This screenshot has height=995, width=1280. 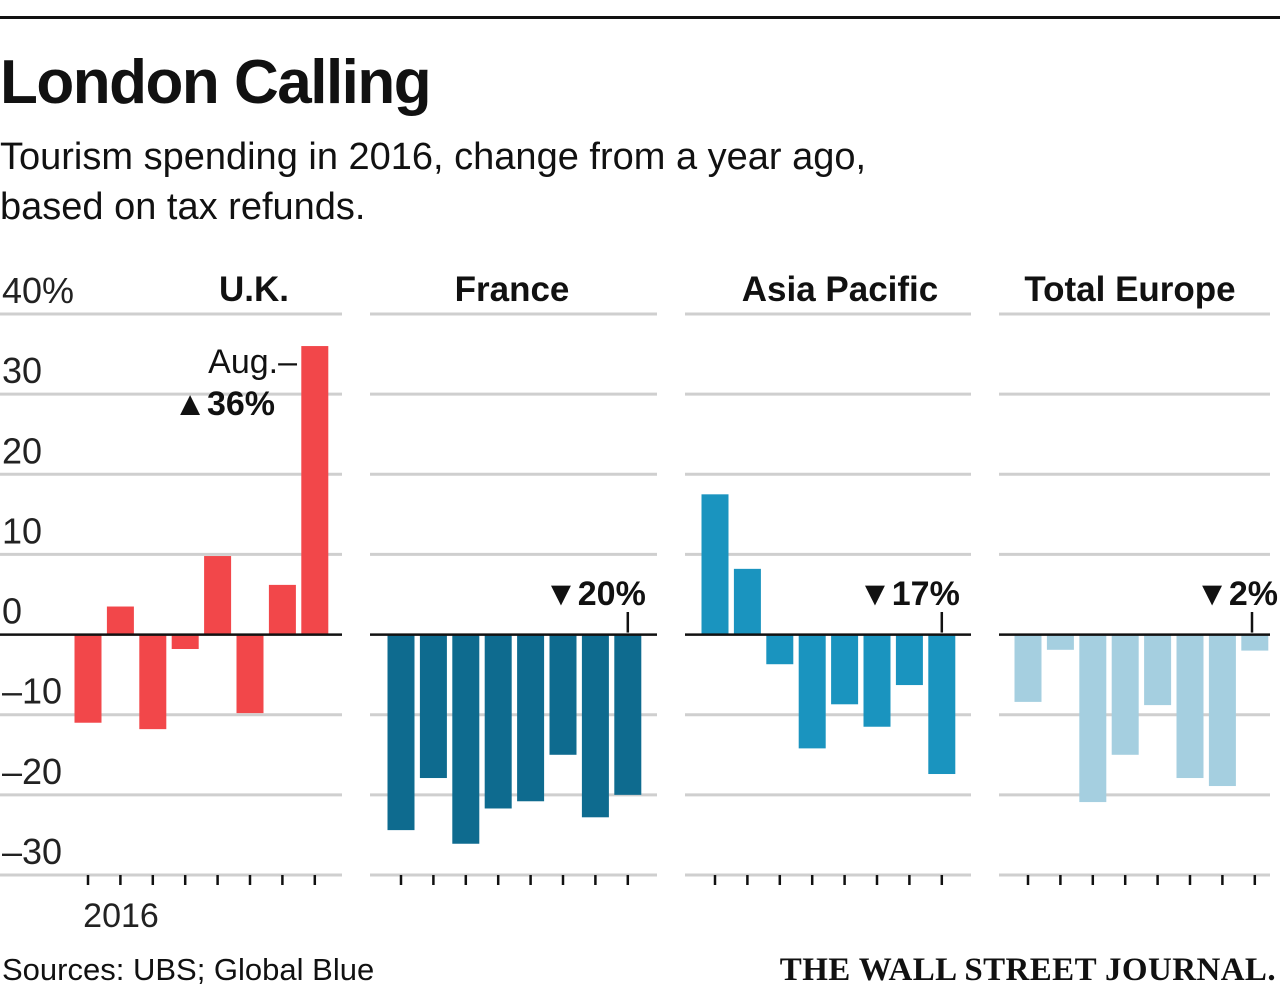 What do you see at coordinates (909, 594) in the screenshot?
I see `annotation-value: ▼17%` at bounding box center [909, 594].